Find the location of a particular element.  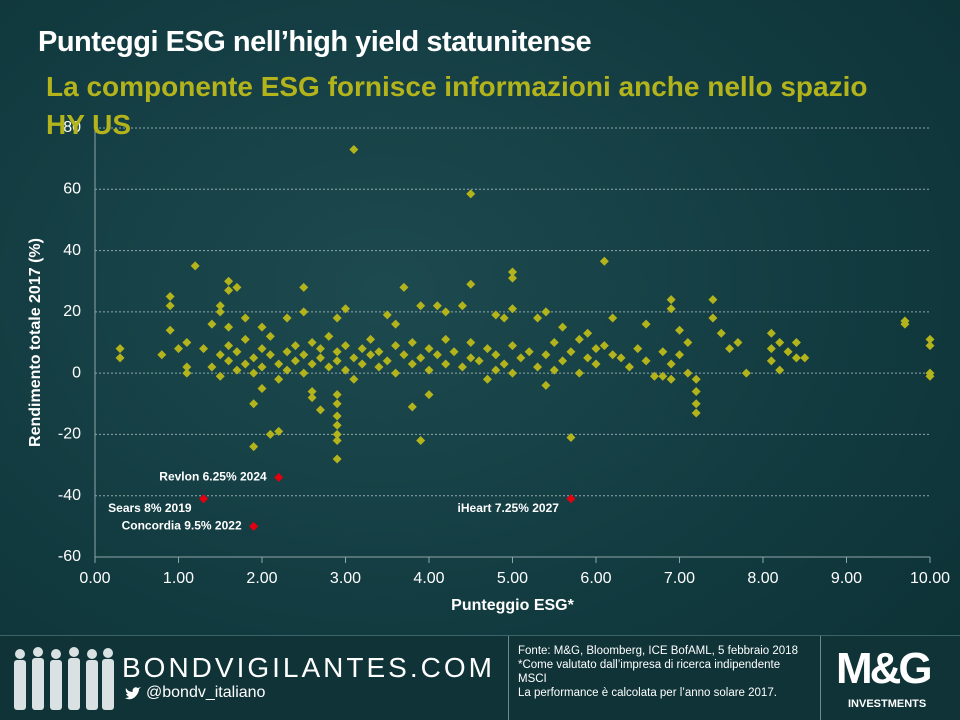

x-tick-label: 3.00 is located at coordinates (345, 578).